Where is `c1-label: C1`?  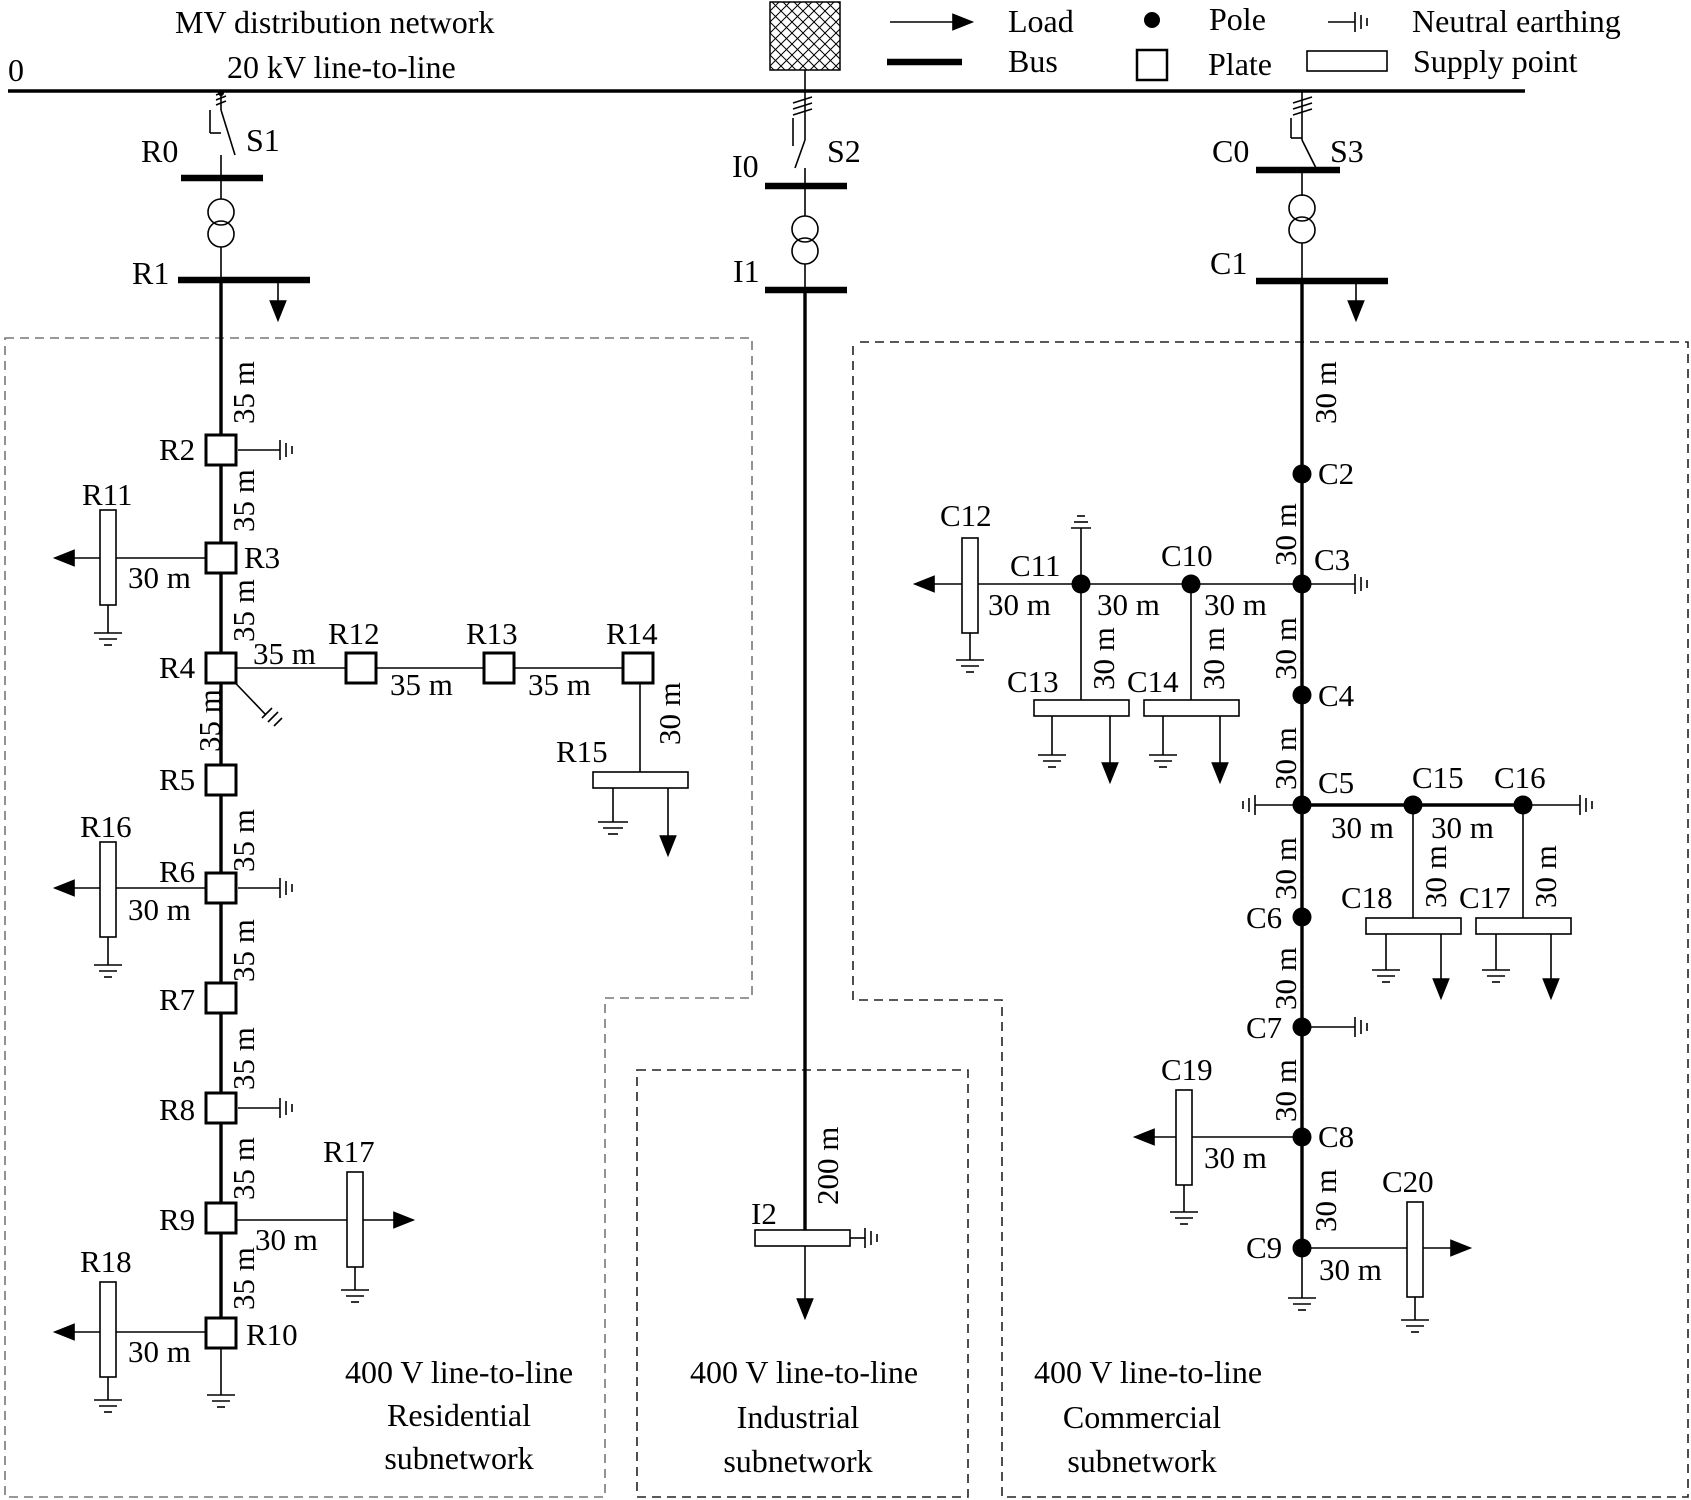 c1-label: C1 is located at coordinates (1228, 263).